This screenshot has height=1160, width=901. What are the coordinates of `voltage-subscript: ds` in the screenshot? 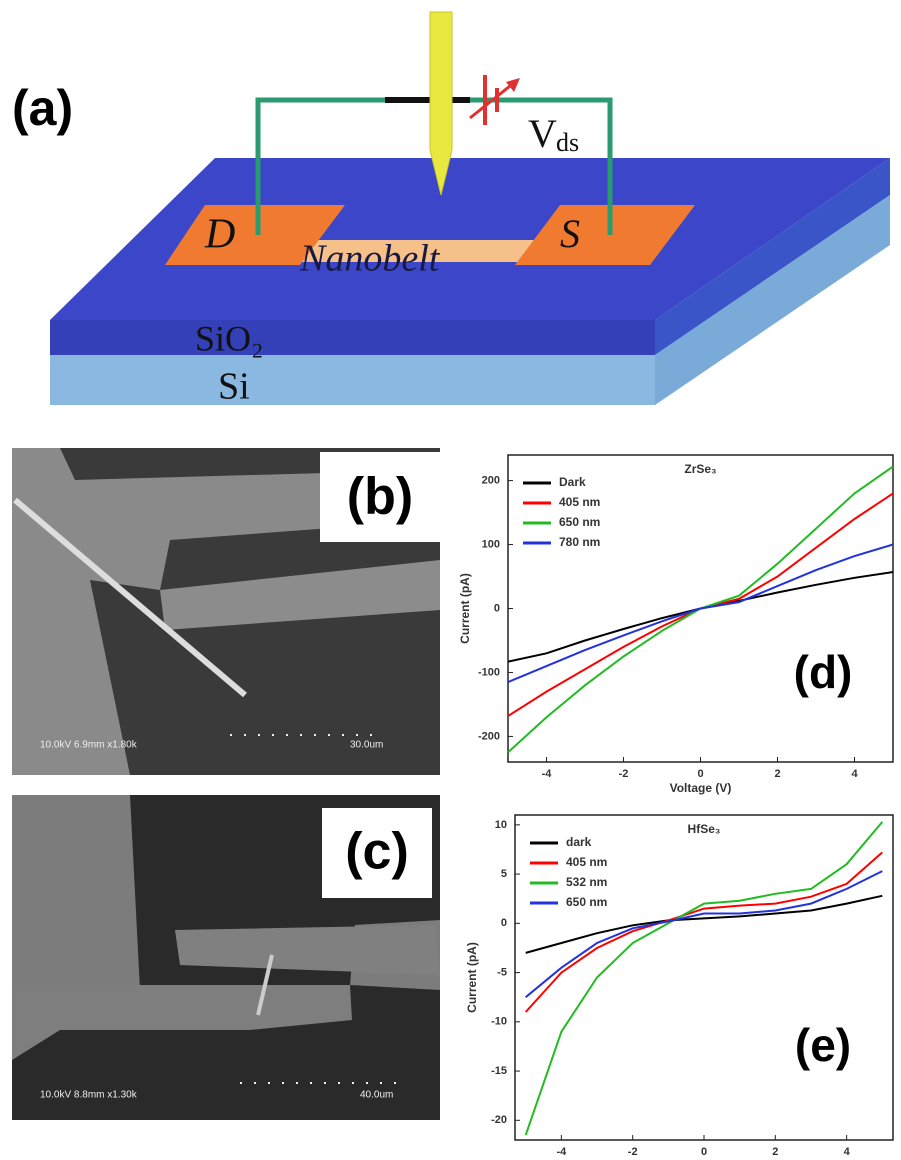 It's located at (567, 142).